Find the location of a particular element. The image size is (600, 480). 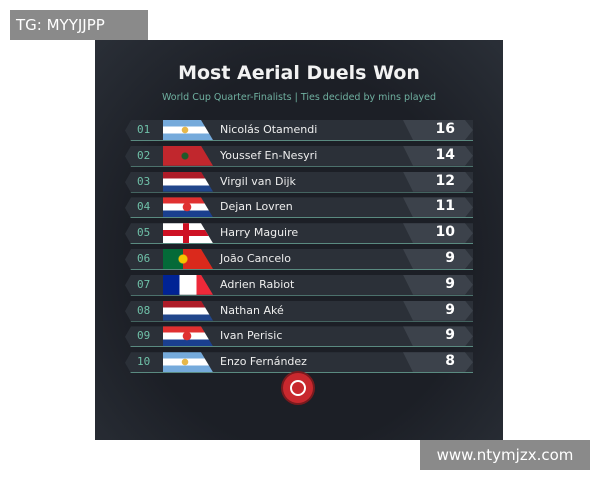

duels-value: 10 is located at coordinates (445, 232).